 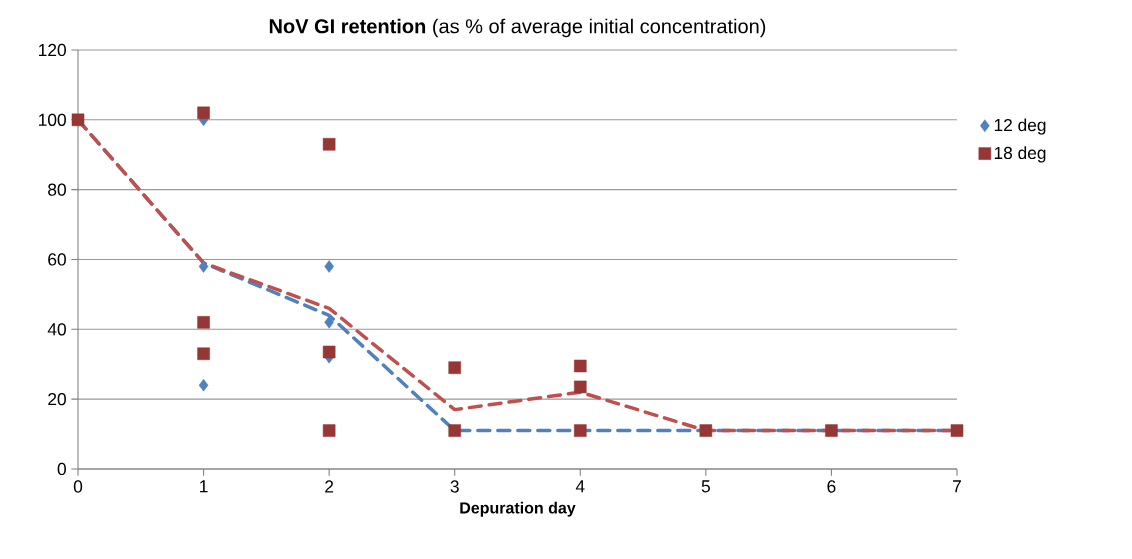 I want to click on x-tick-label: 1, so click(x=204, y=486).